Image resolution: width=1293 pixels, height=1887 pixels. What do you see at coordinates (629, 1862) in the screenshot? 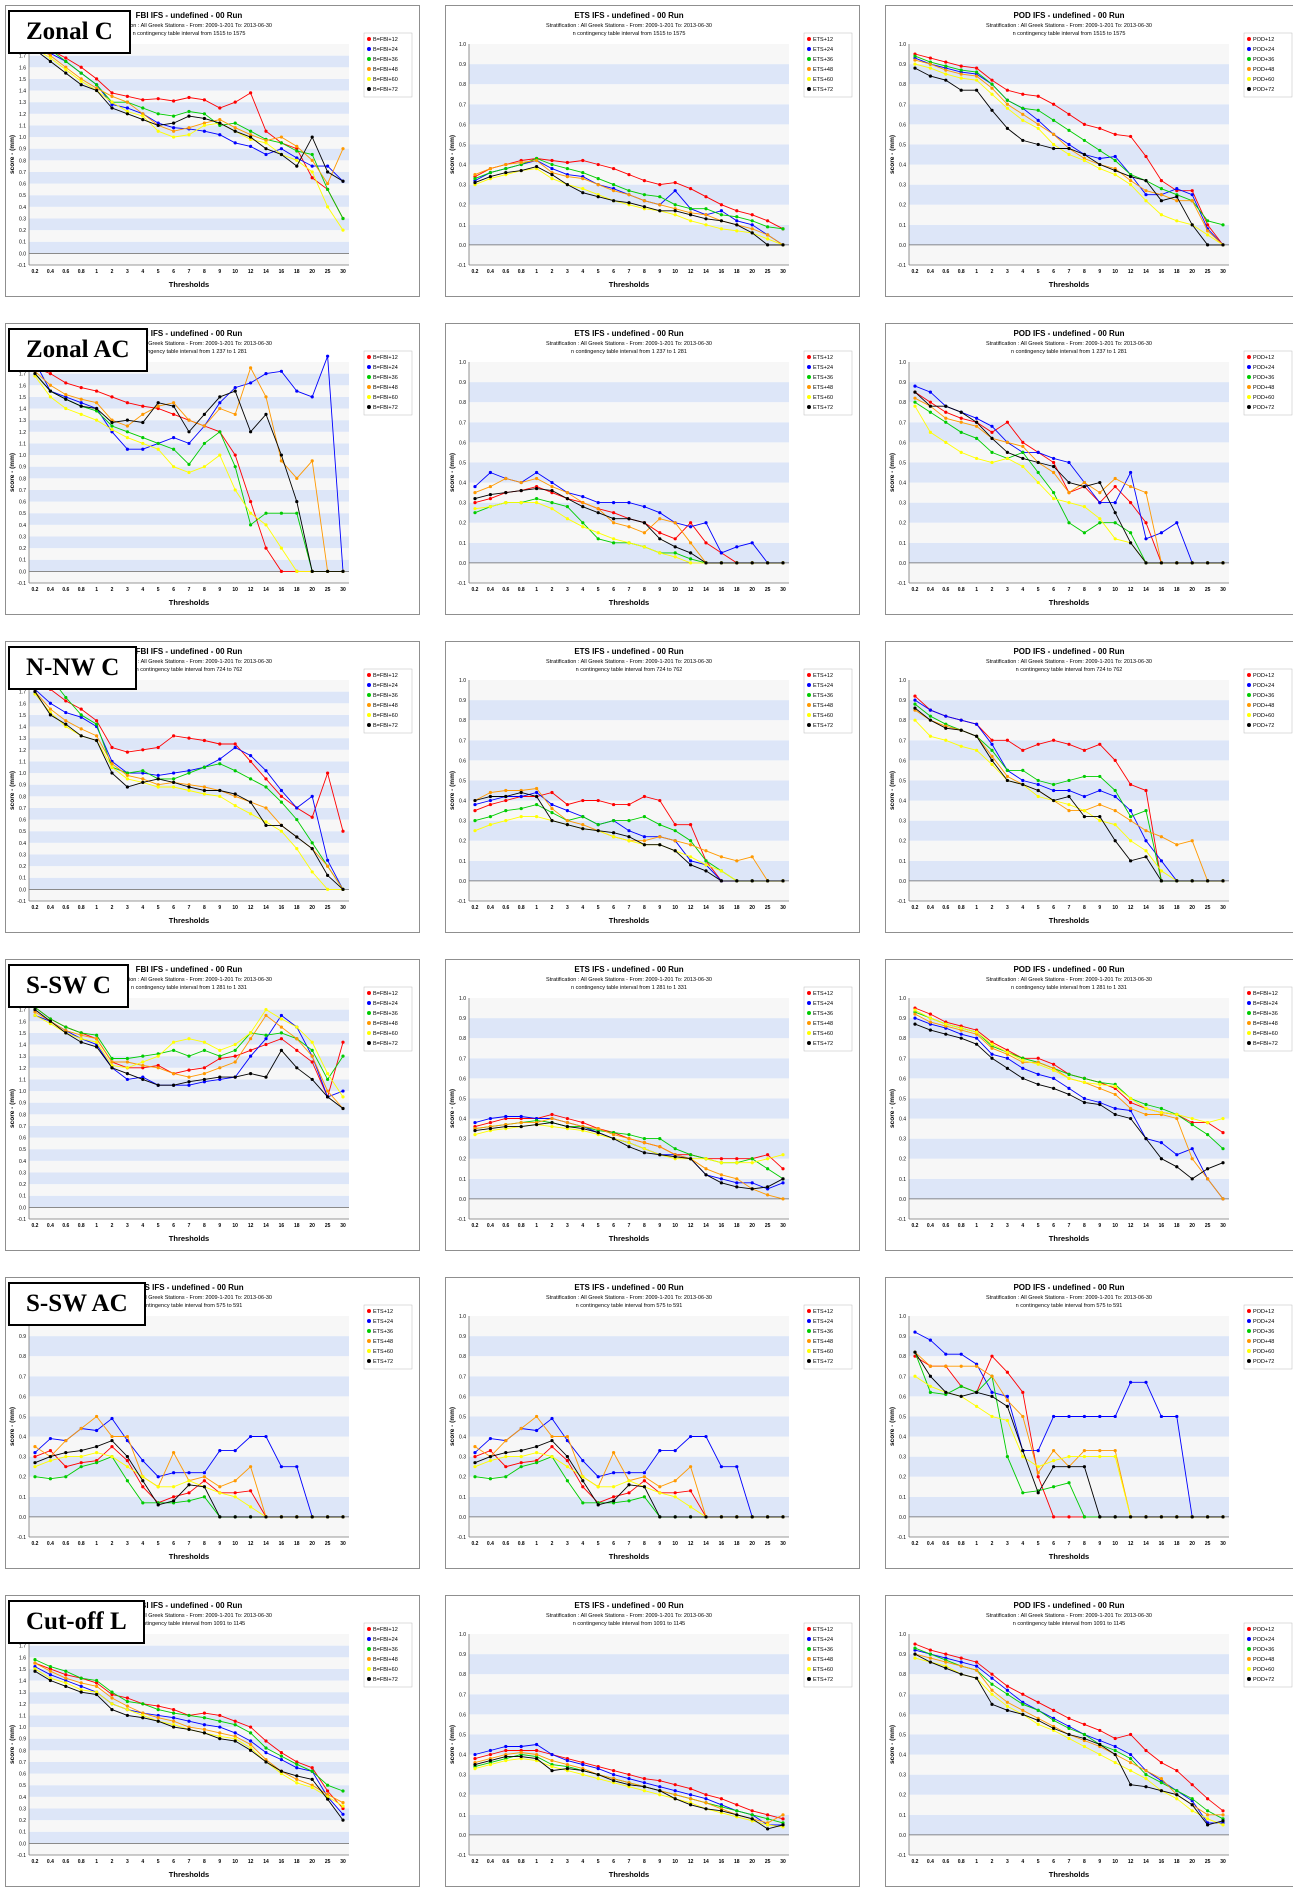
I see `x-tick-label: 7` at bounding box center [629, 1862].